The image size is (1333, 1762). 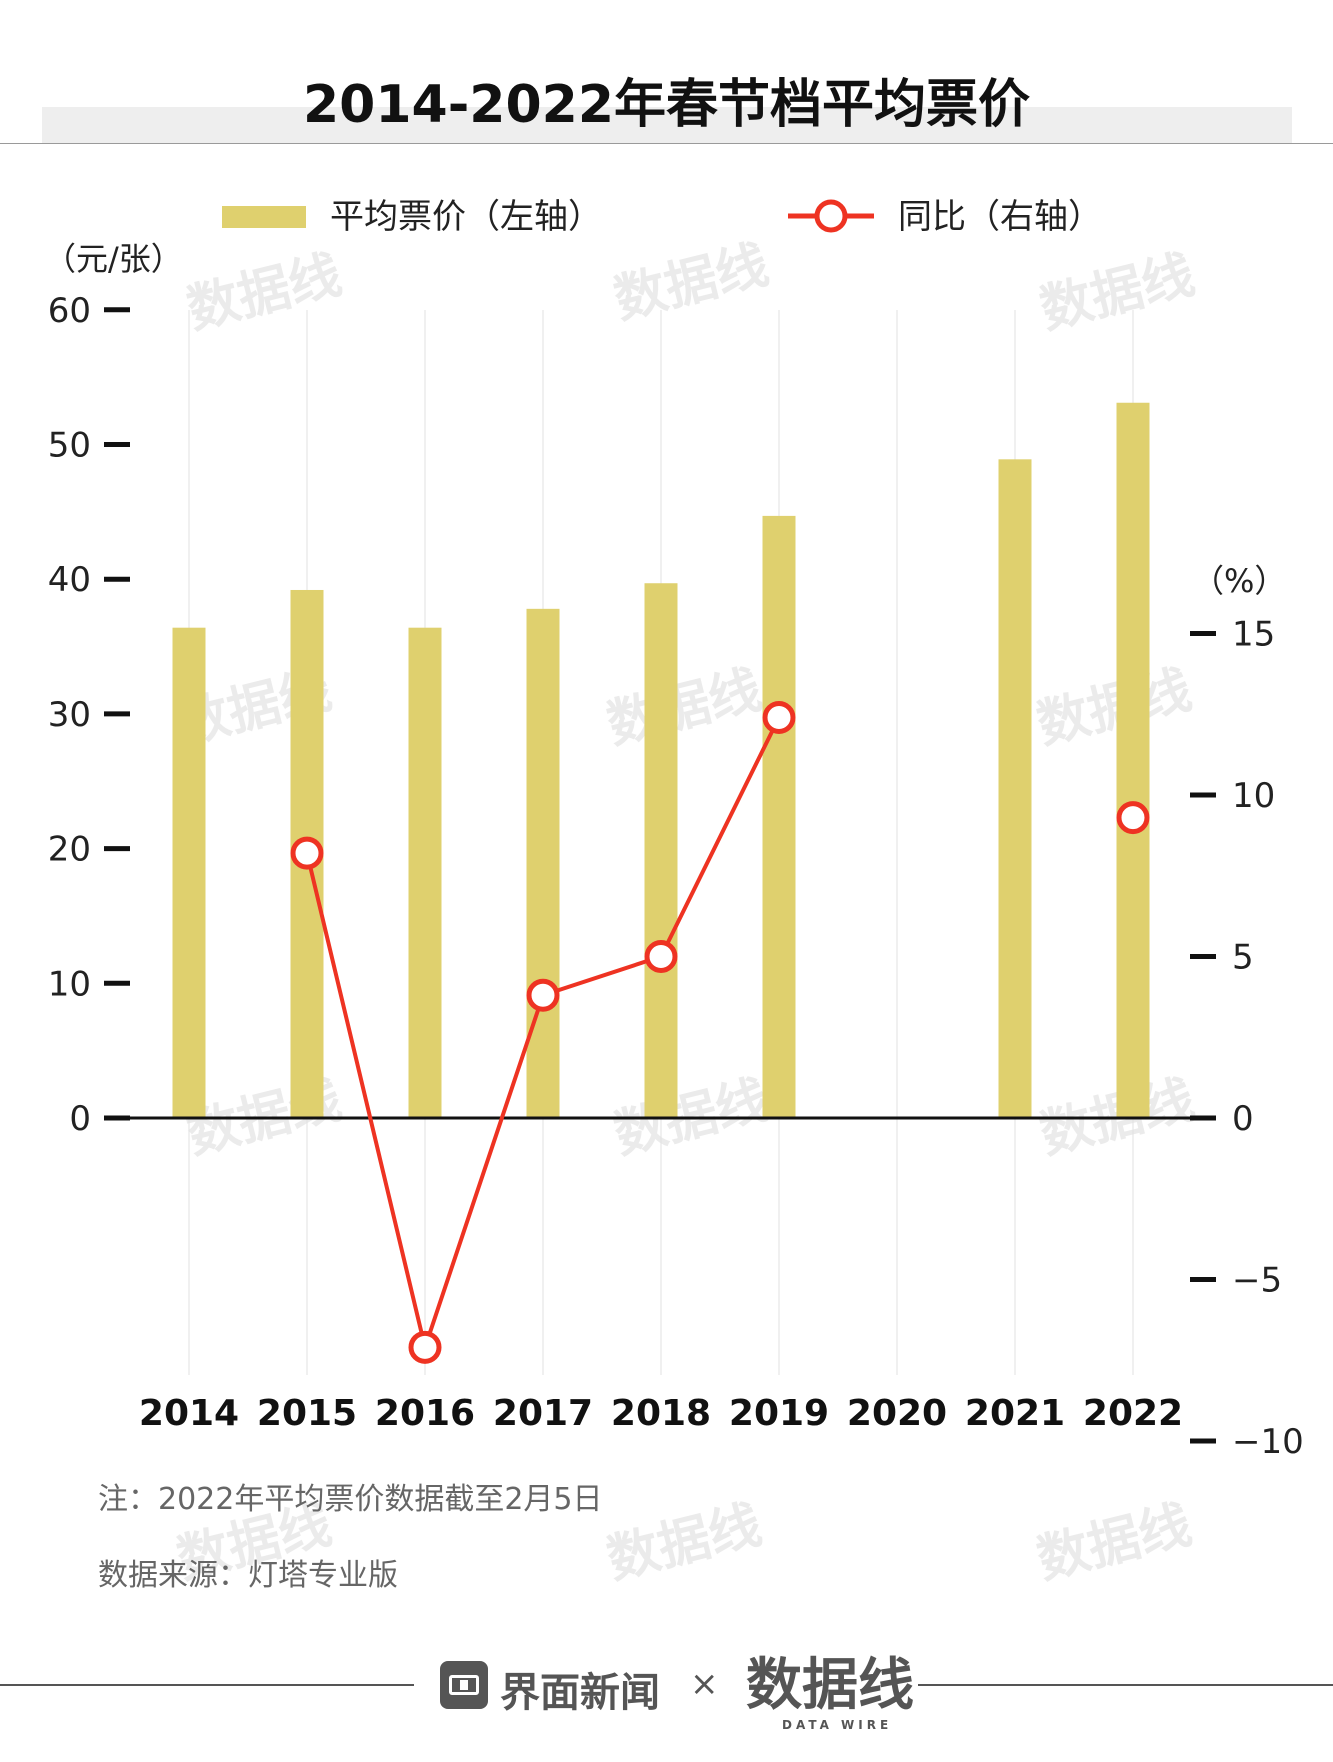 What do you see at coordinates (662, 217) in the screenshot?
I see `legend: 平均票价（左轴） 同比（右轴）` at bounding box center [662, 217].